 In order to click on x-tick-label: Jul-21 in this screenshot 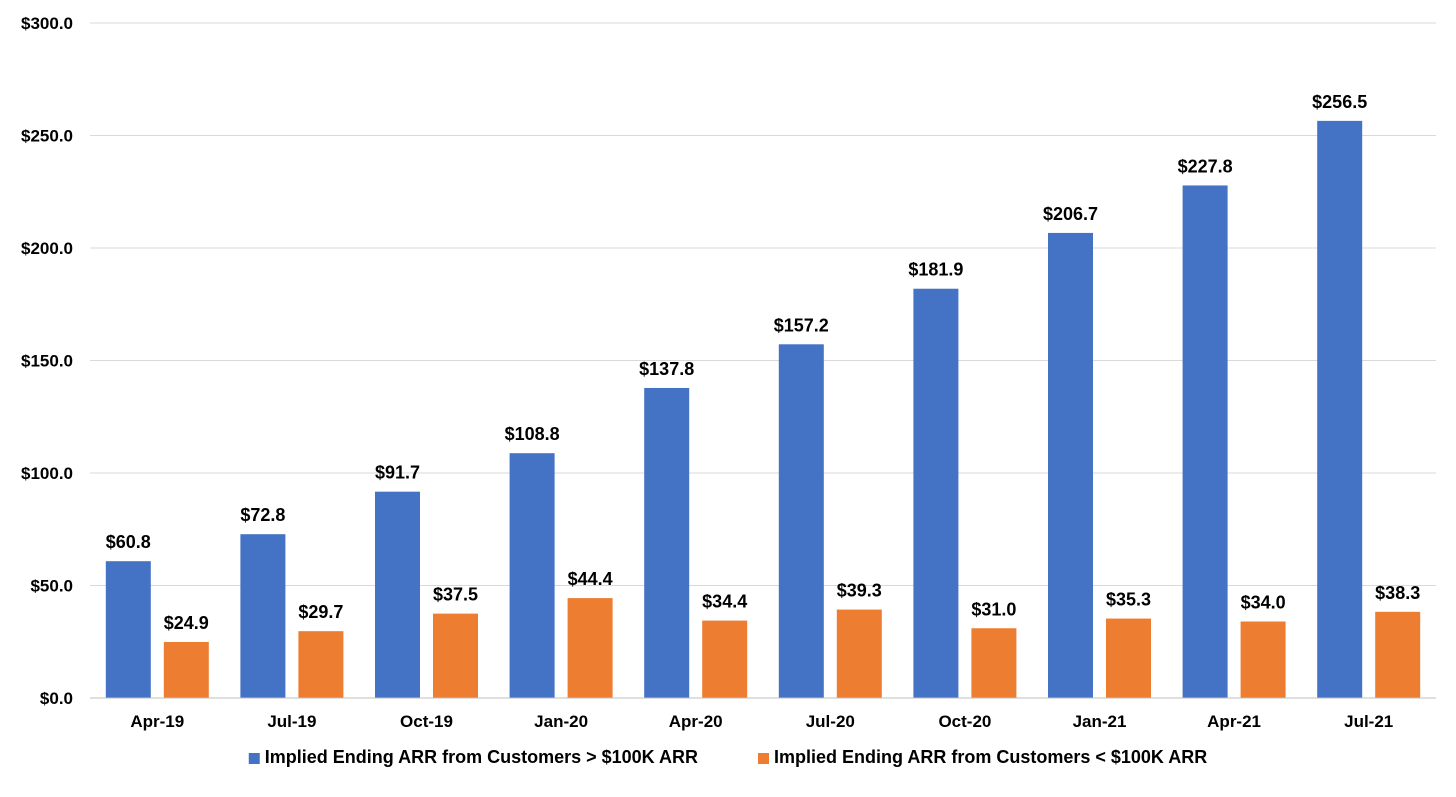, I will do `click(1368, 721)`.